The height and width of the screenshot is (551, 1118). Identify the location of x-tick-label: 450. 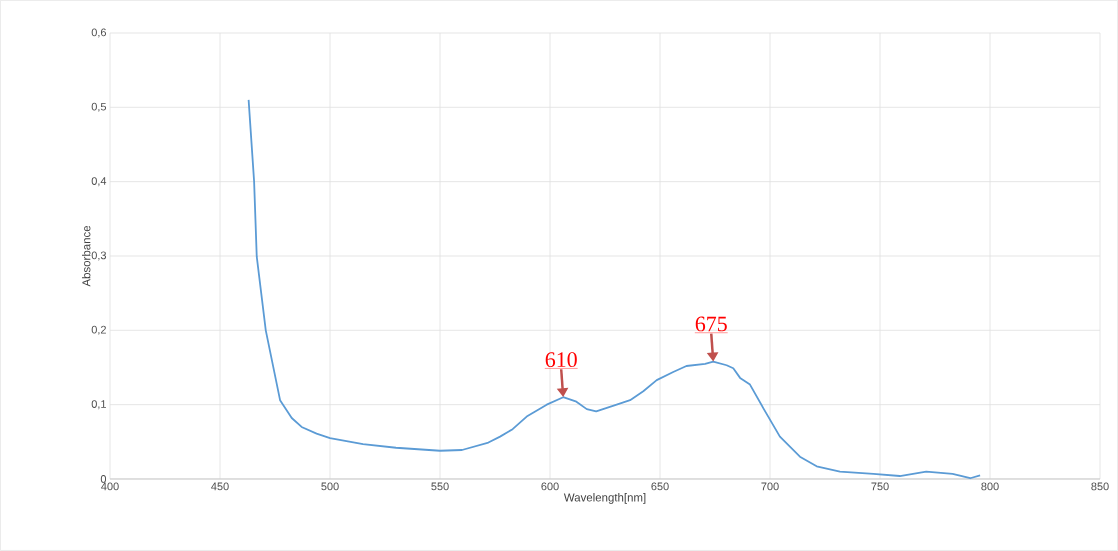
(220, 486).